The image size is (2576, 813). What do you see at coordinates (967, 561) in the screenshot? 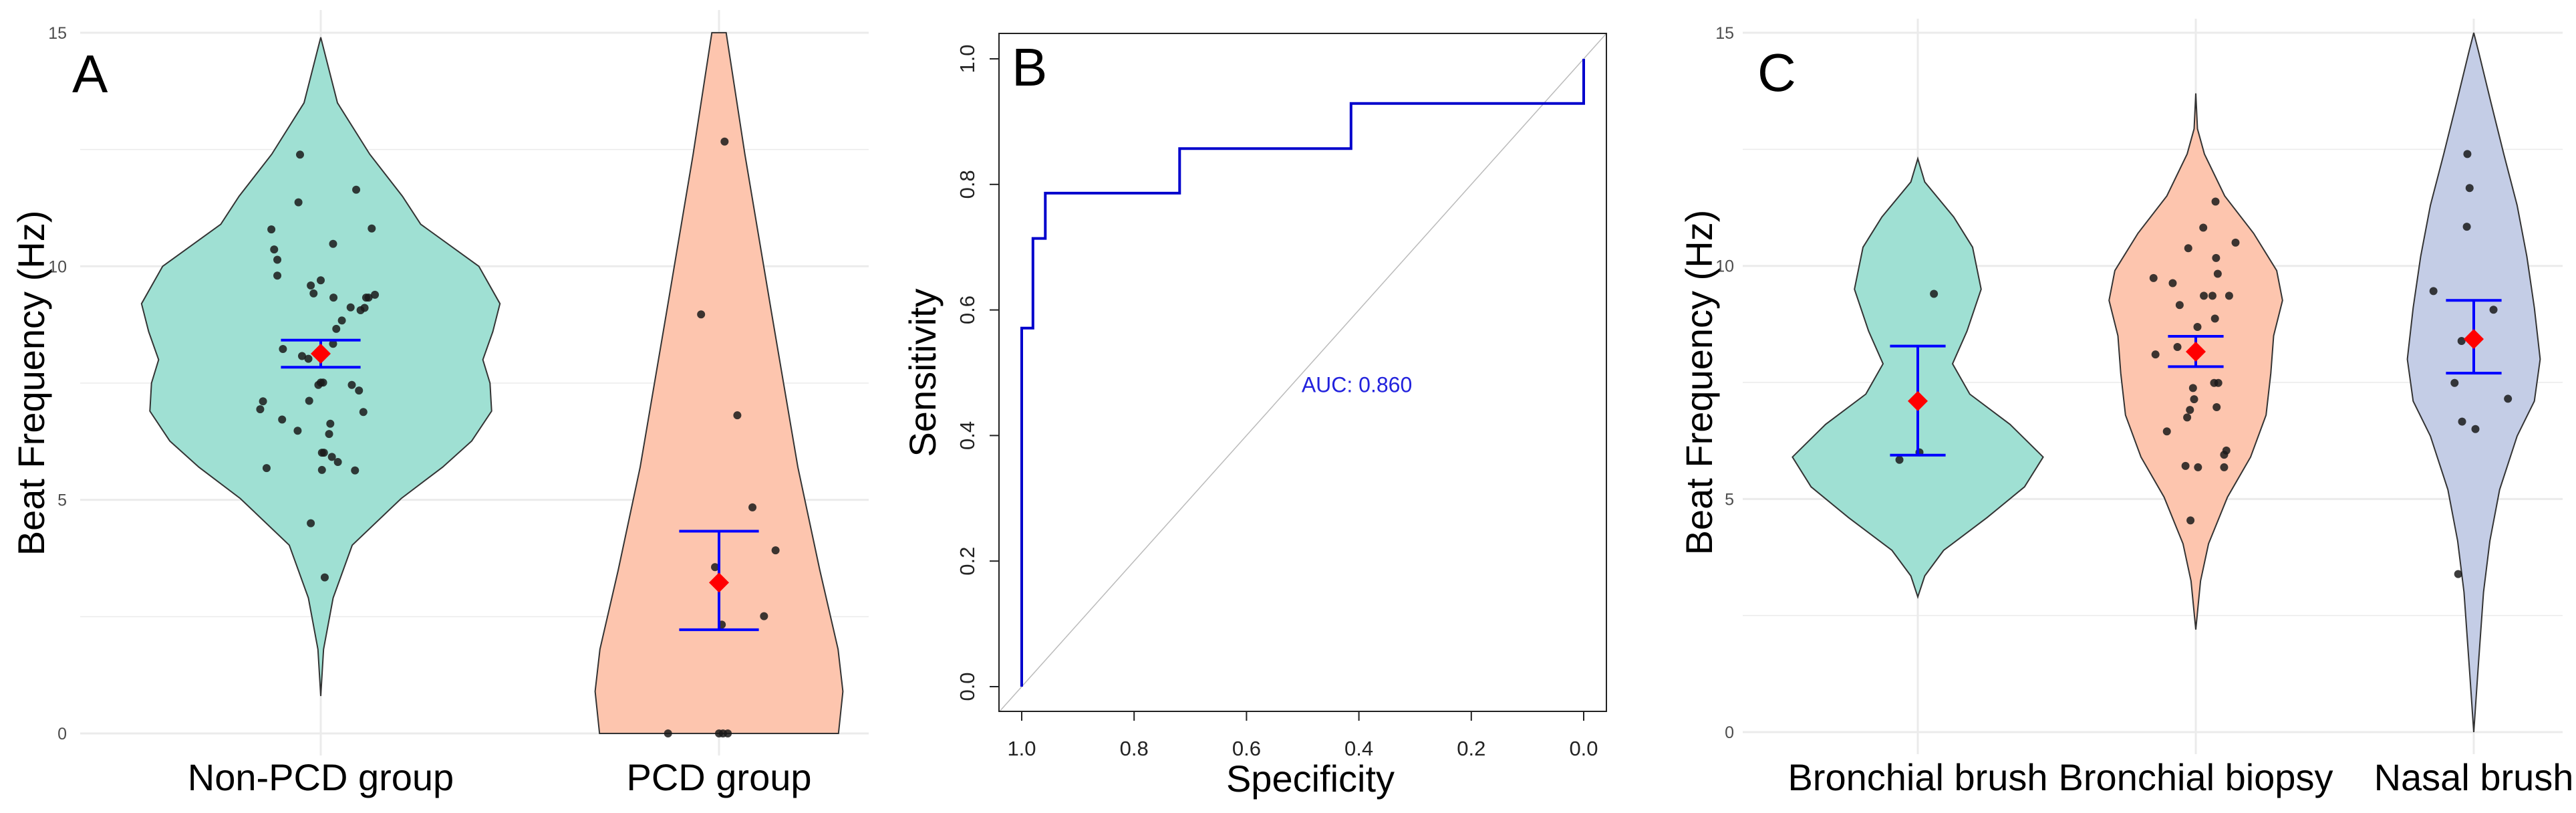
I see `y-tick-label: 0.2` at bounding box center [967, 561].